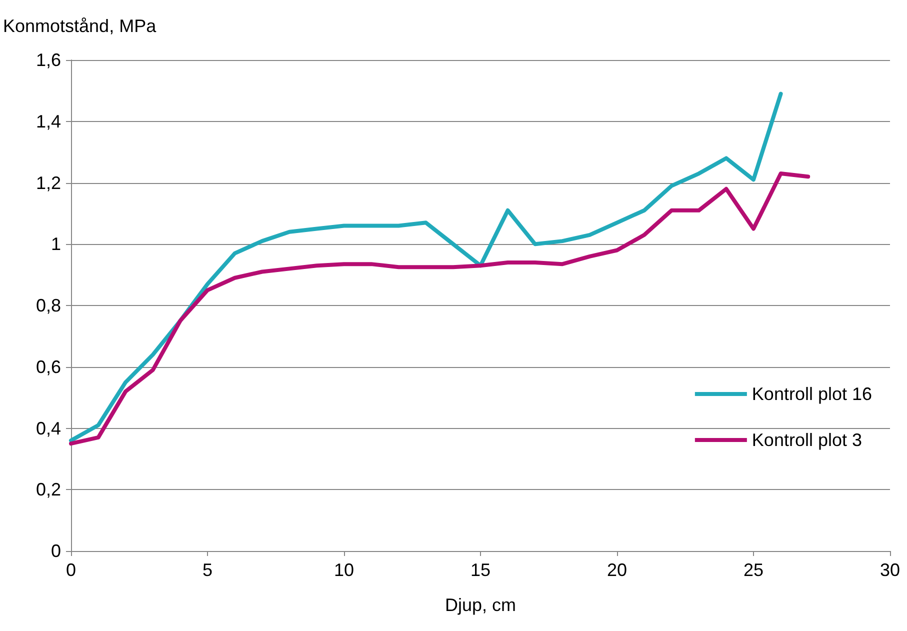 This screenshot has width=907, height=631. What do you see at coordinates (48, 182) in the screenshot?
I see `y-tick-label: 1,2` at bounding box center [48, 182].